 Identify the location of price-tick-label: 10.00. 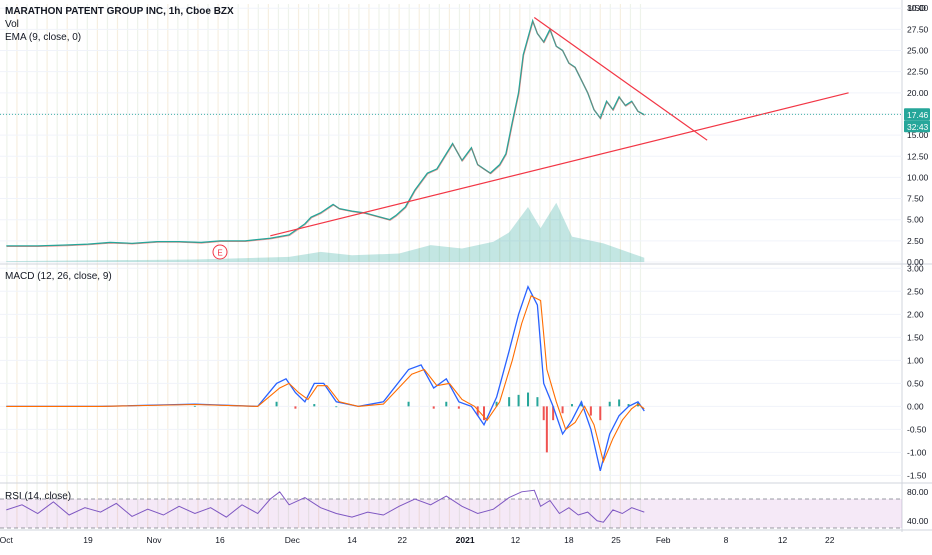
(918, 177).